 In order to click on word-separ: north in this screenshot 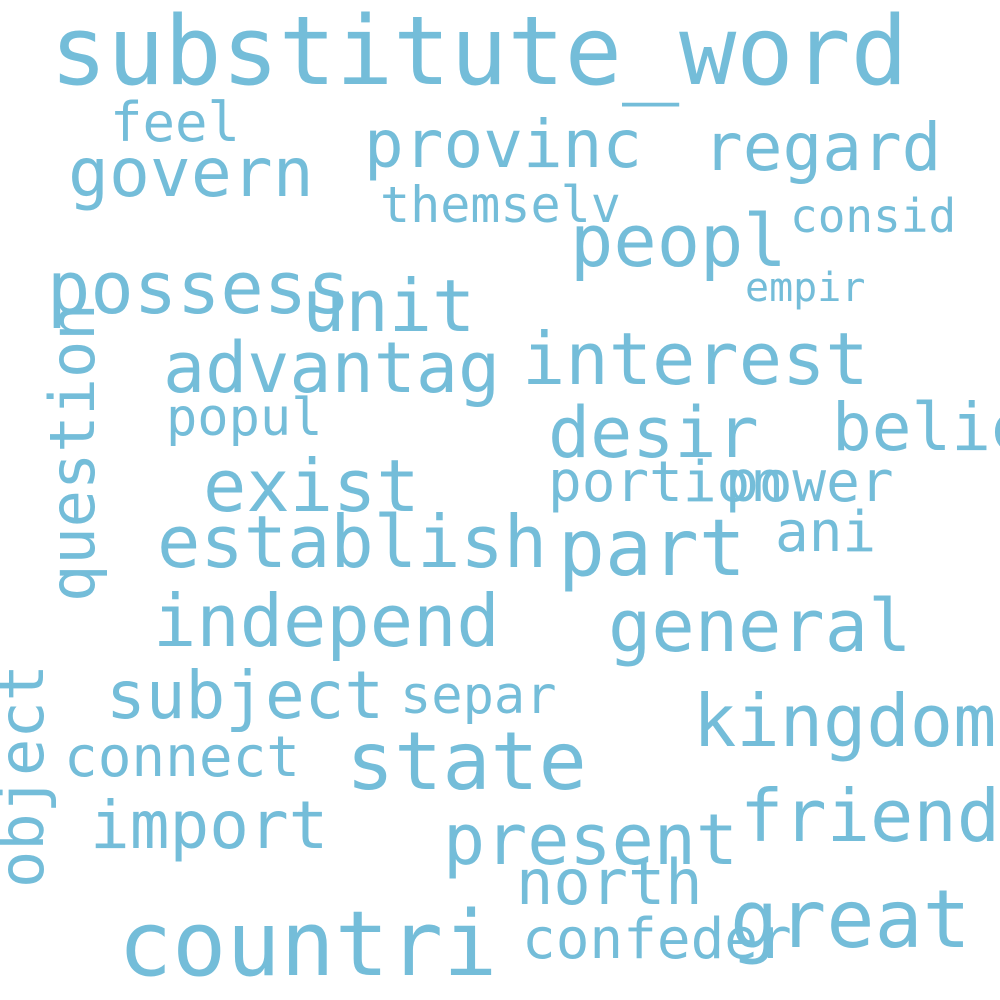, I will do `click(609, 882)`.